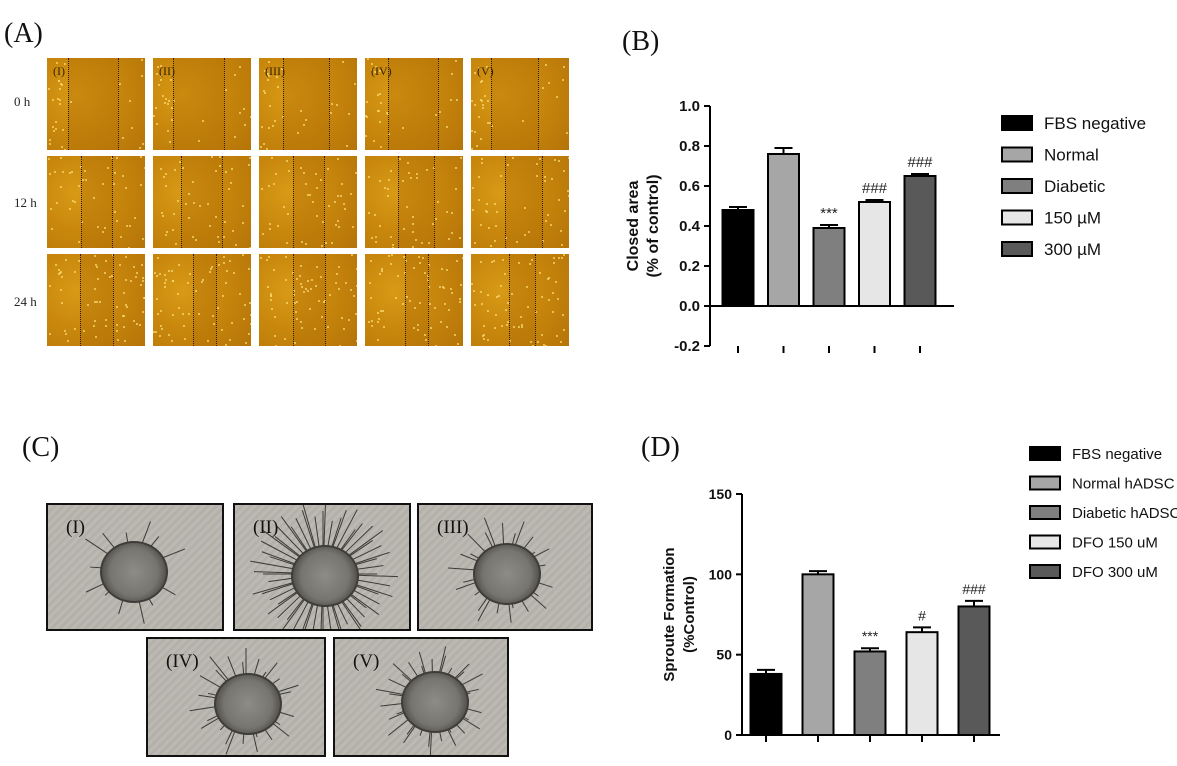 This screenshot has width=1177, height=766. Describe the element at coordinates (1017, 154) in the screenshot. I see `legend-swatch` at that location.